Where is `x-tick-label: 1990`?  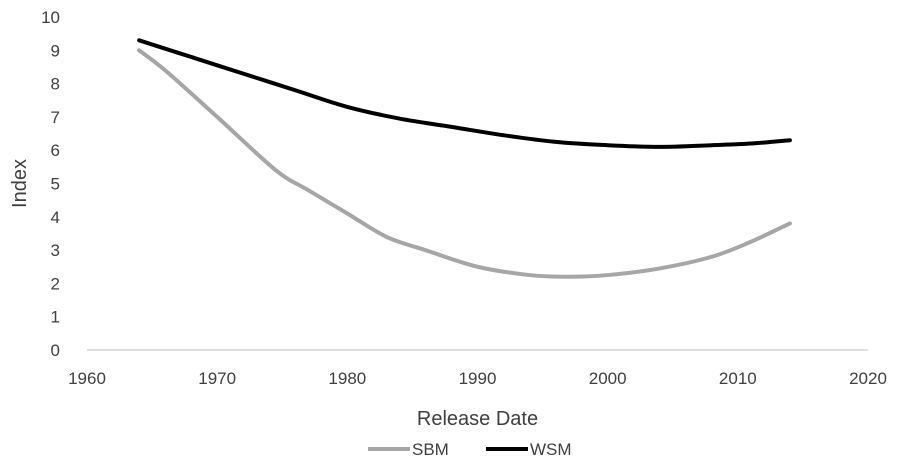
x-tick-label: 1990 is located at coordinates (478, 378).